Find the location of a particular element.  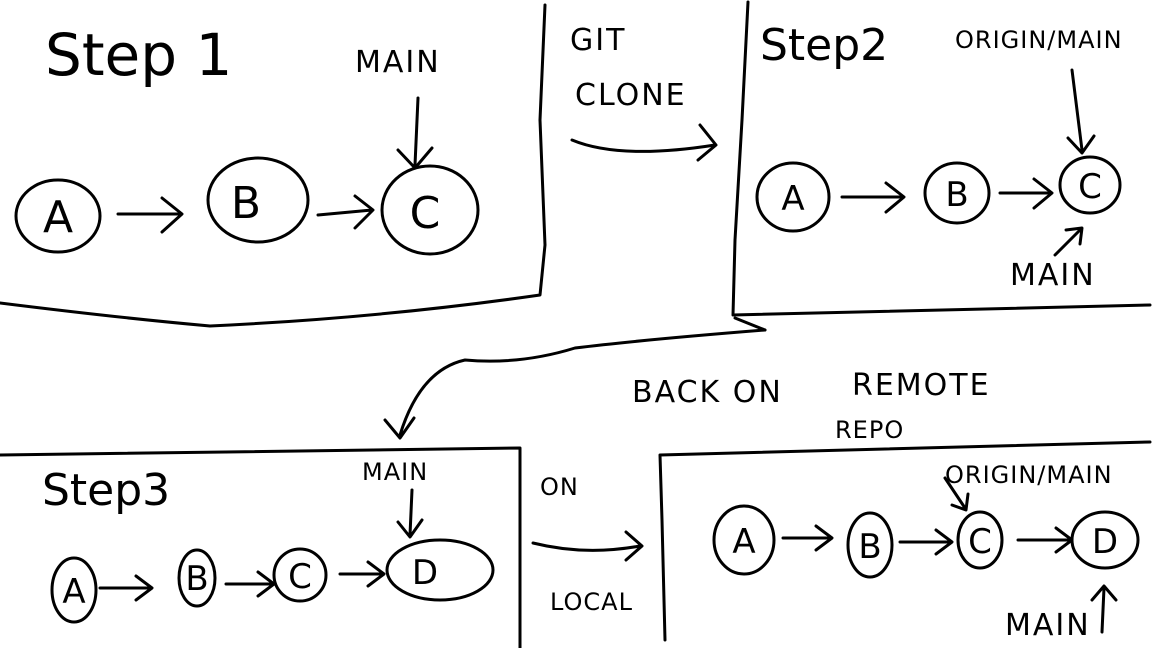

clone-transition: GIT CLONE is located at coordinates (644, 92).